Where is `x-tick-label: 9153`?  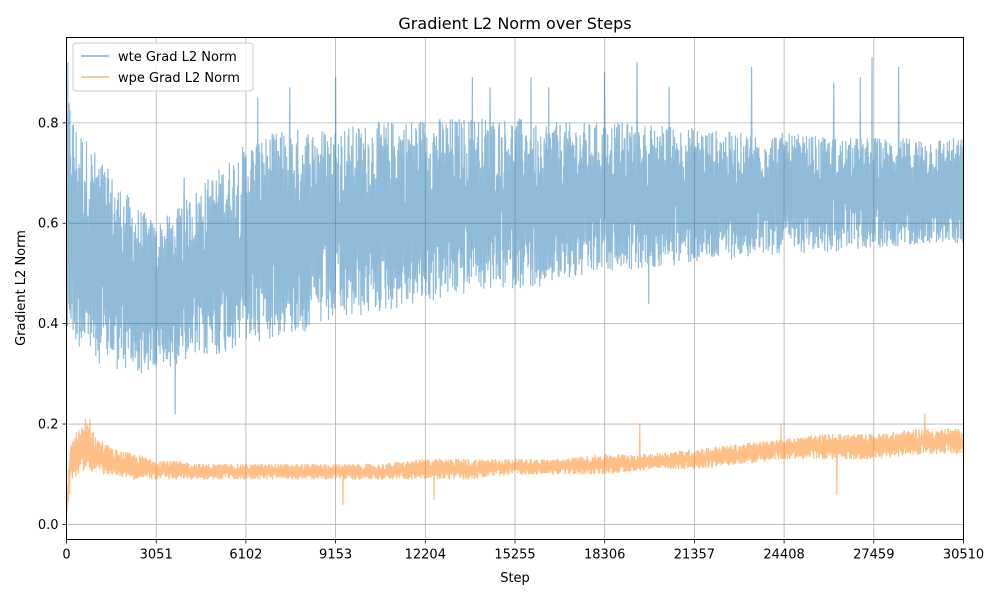
x-tick-label: 9153 is located at coordinates (335, 555).